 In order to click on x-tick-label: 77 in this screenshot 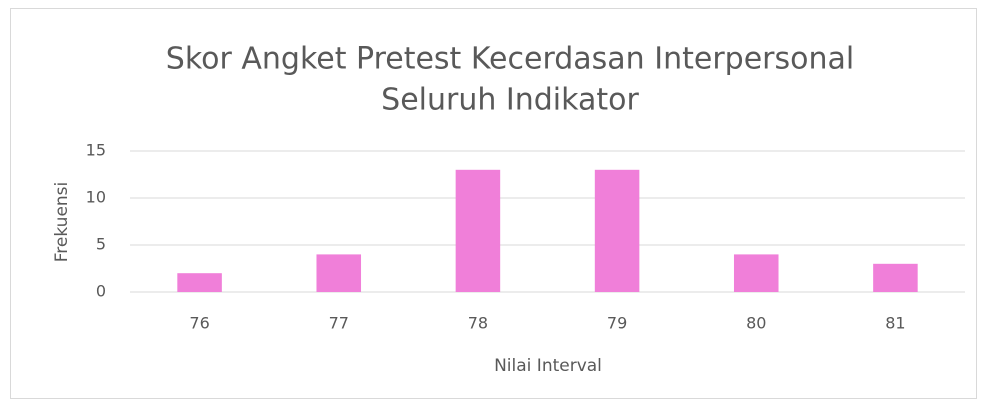, I will do `click(339, 323)`.